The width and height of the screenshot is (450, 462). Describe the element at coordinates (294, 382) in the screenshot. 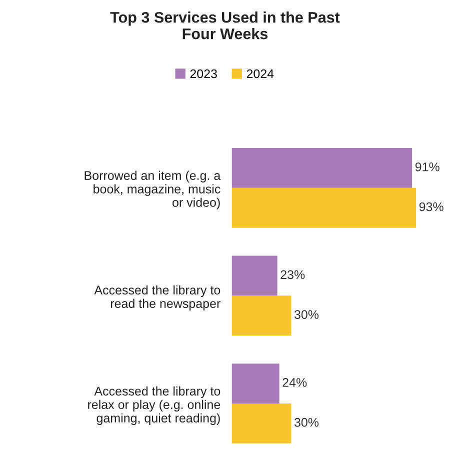

I see `data-label: 24%` at that location.